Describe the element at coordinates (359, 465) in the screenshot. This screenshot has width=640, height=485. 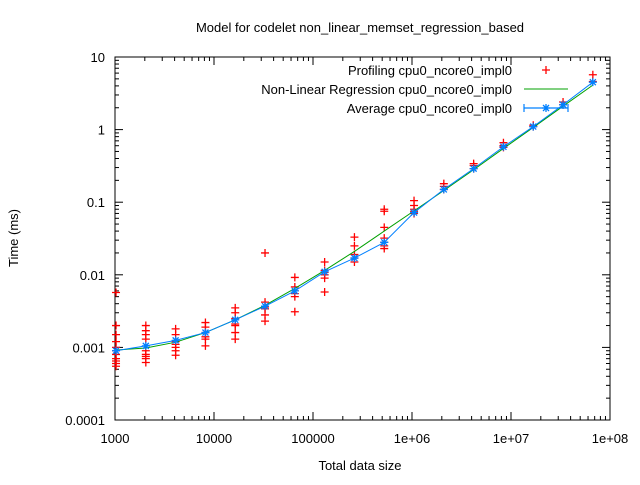
I see `x-axis-label: Total data size` at that location.